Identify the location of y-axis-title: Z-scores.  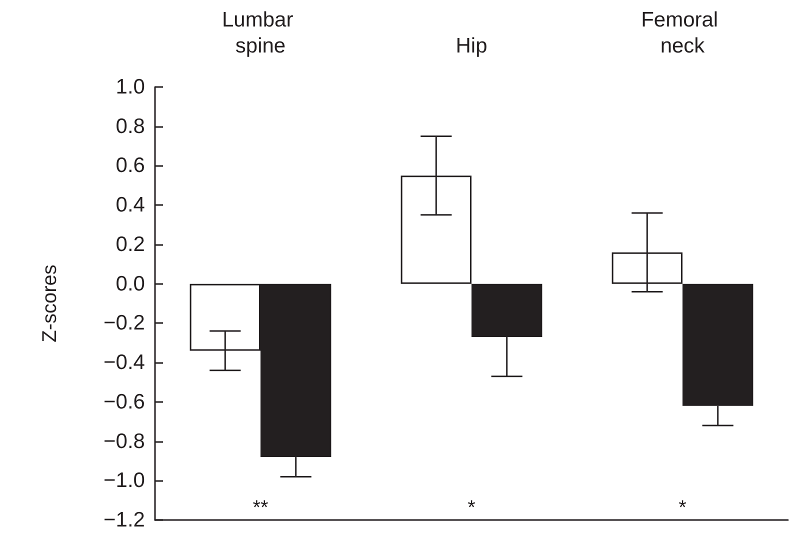
(50, 303).